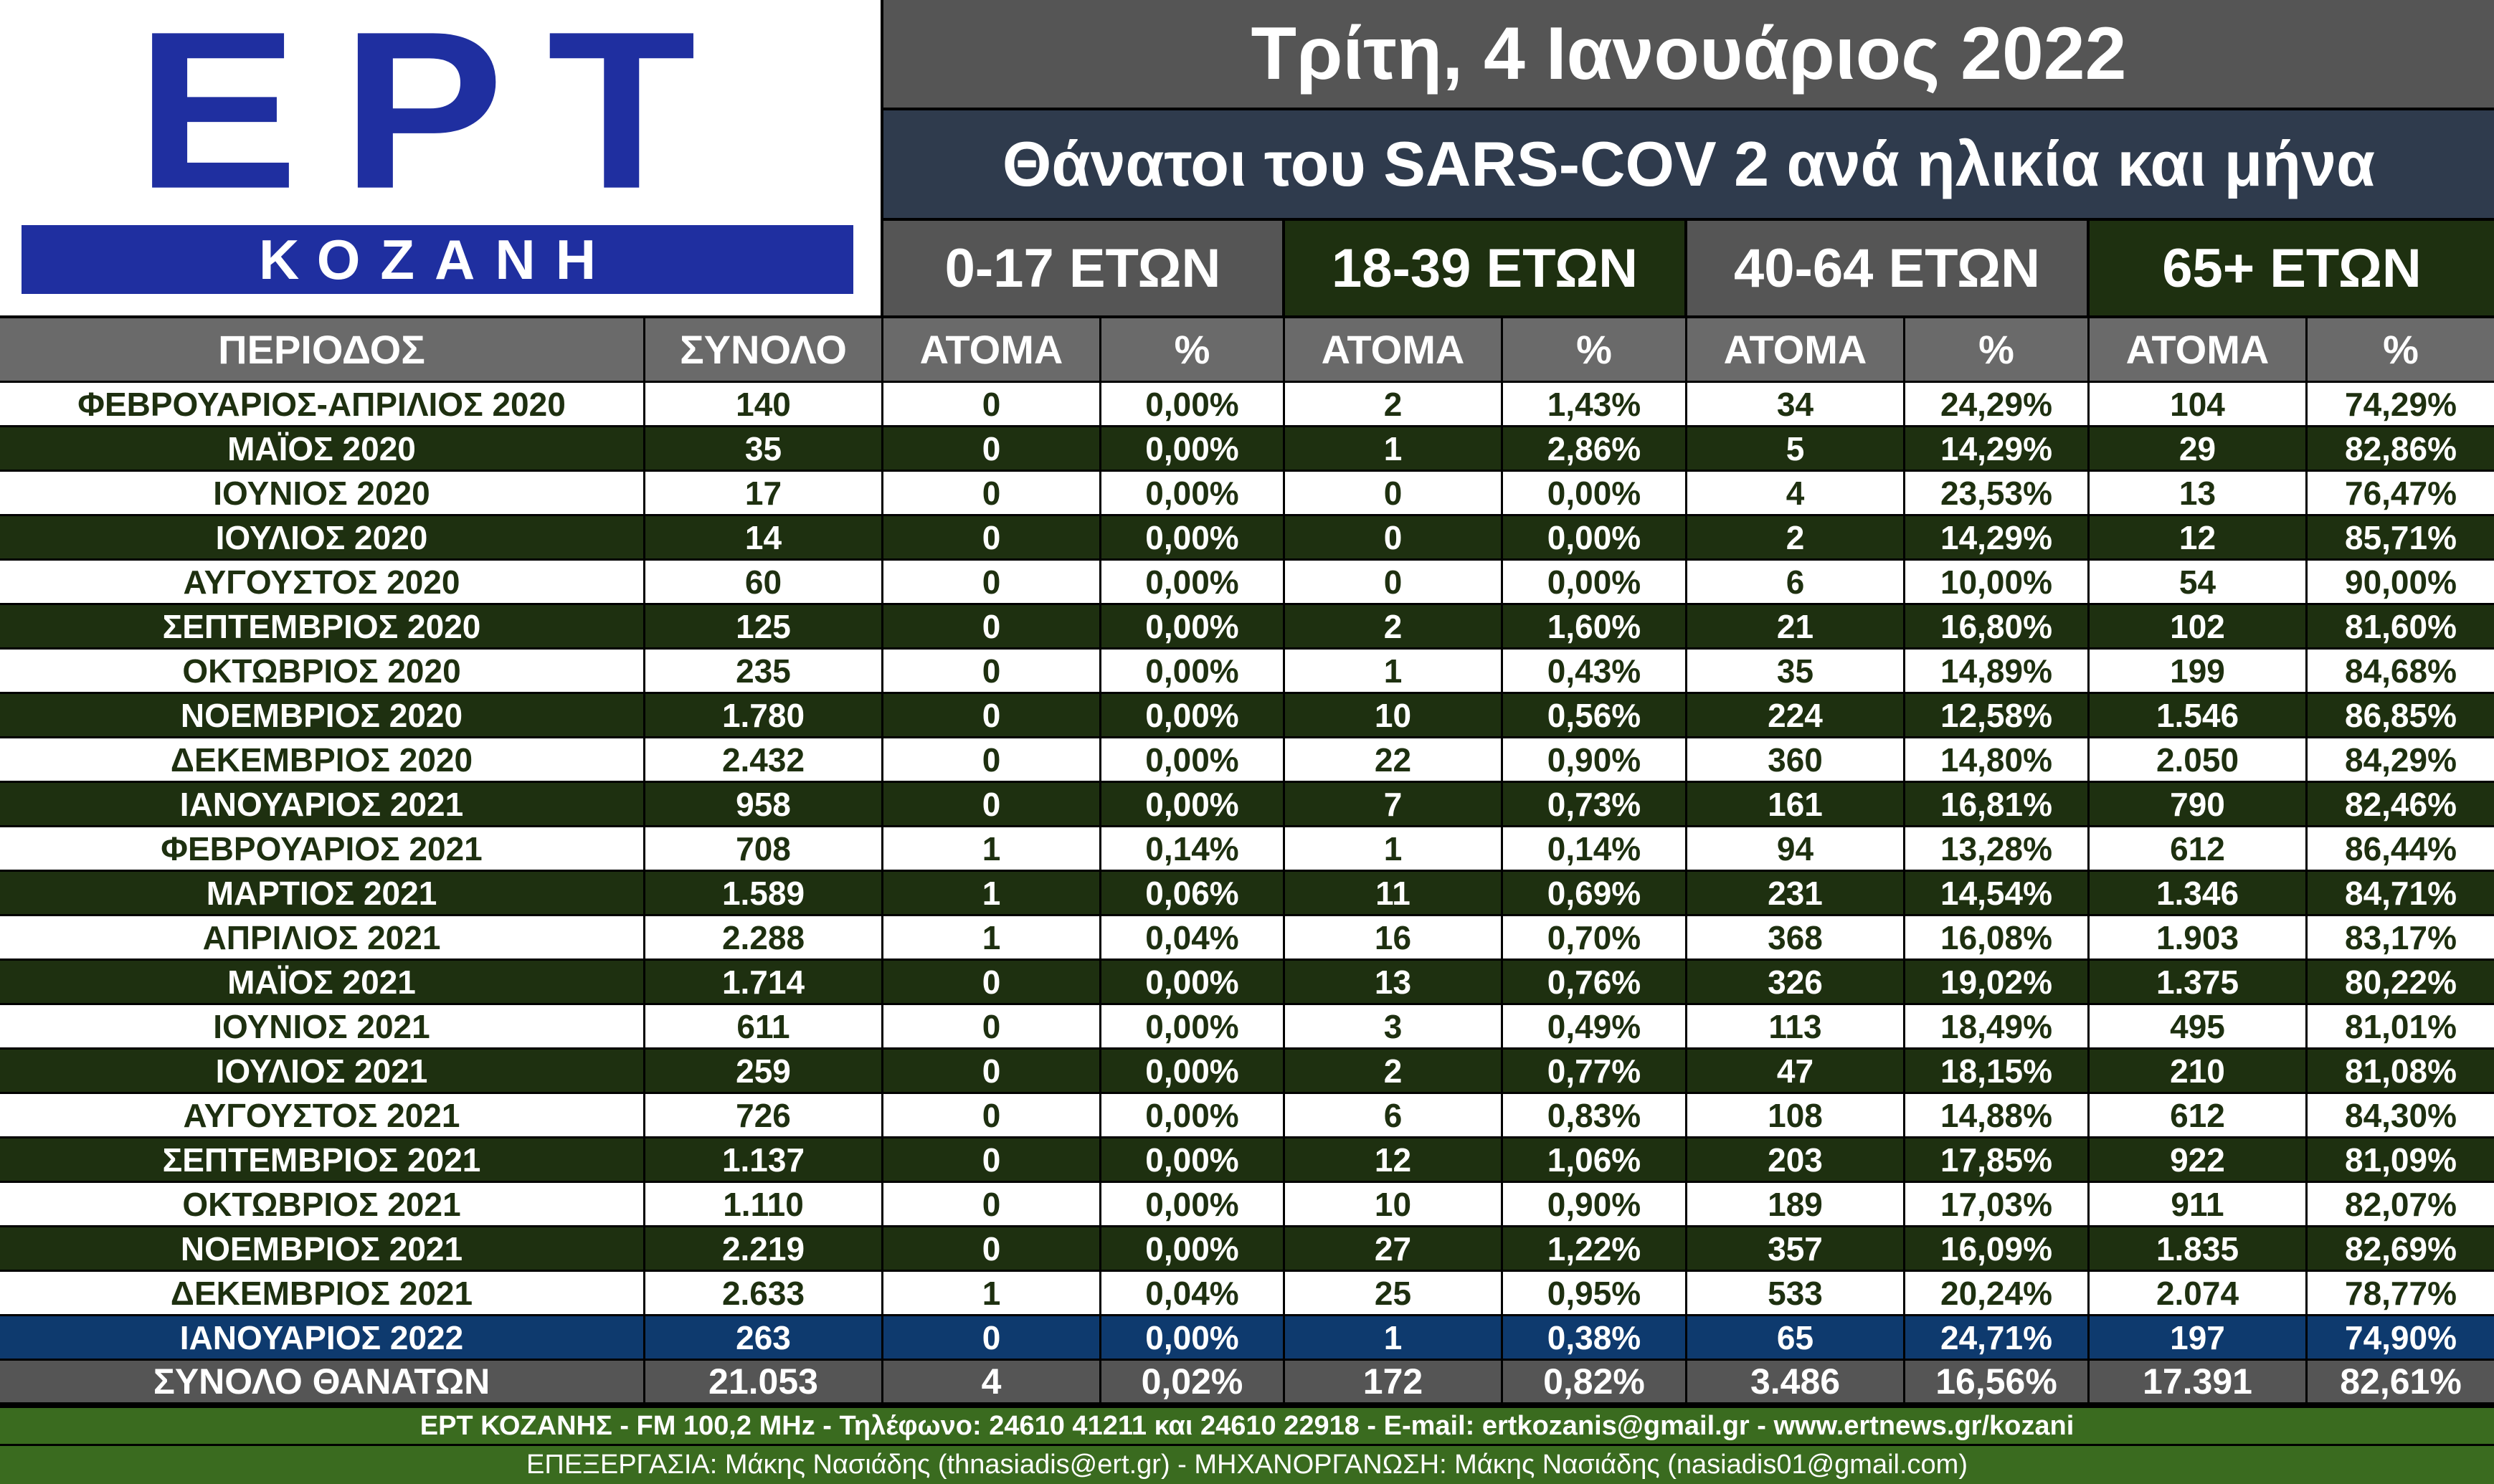 The image size is (2494, 1484). I want to click on cell-total: 2.633, so click(764, 1294).